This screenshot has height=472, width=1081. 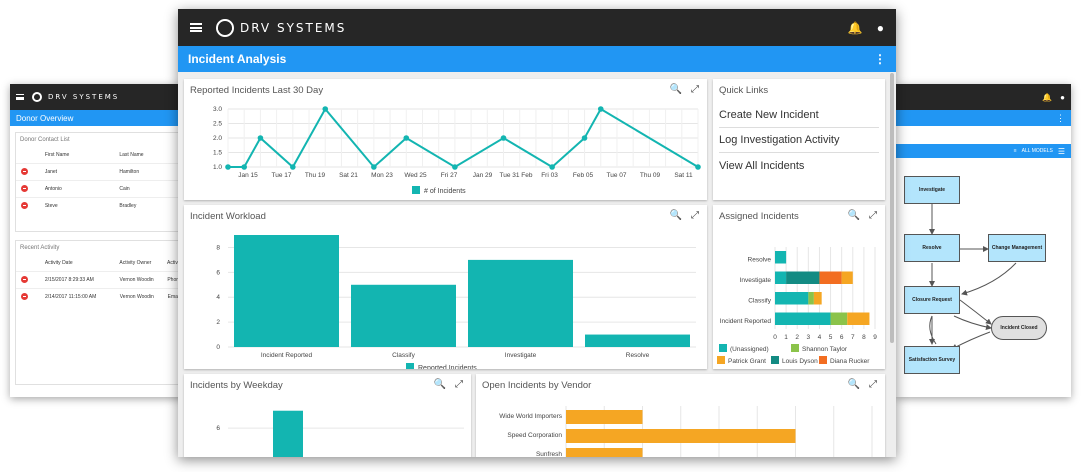 I want to click on y-tick-label: 6, so click(x=218, y=272).